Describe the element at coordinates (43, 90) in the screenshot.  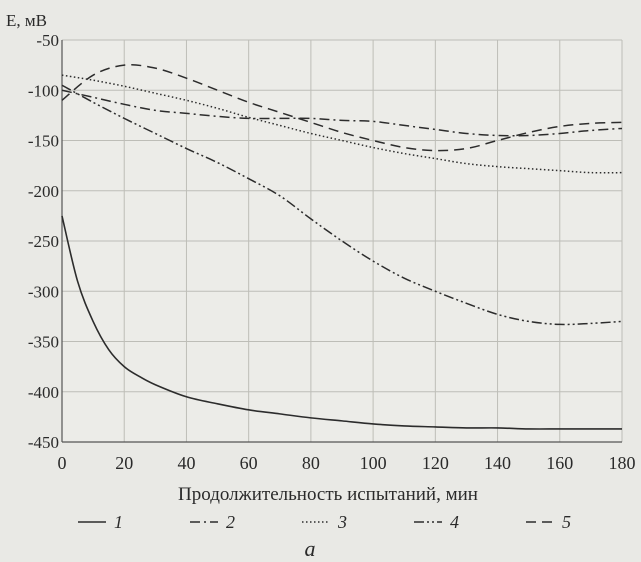
I see `y-tick-label: -100` at that location.